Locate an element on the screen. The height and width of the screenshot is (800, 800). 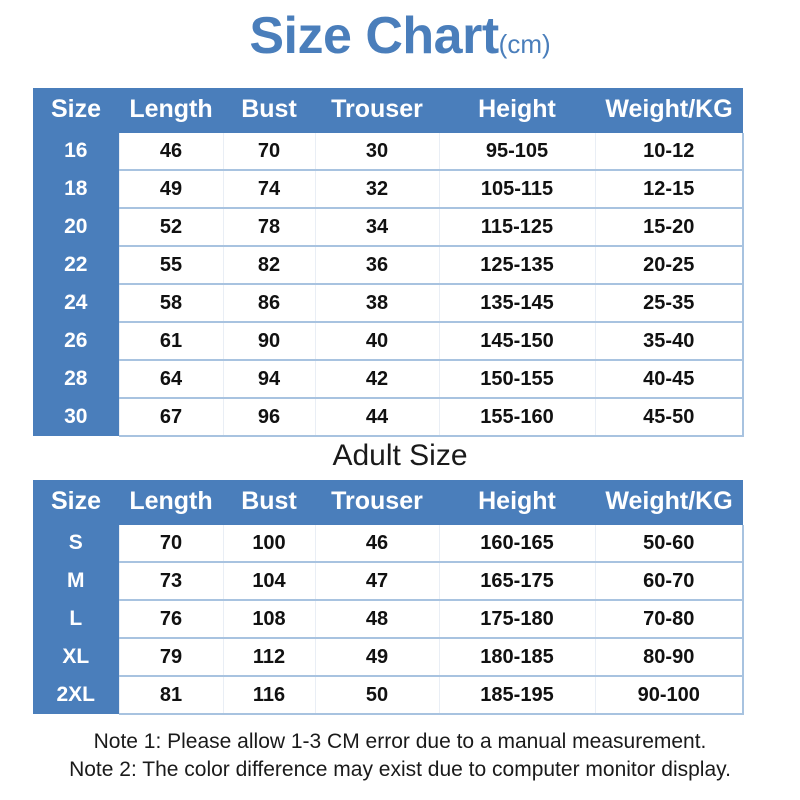
table-row: 20 52 78 34 115-125 15-20 is located at coordinates (388, 226).